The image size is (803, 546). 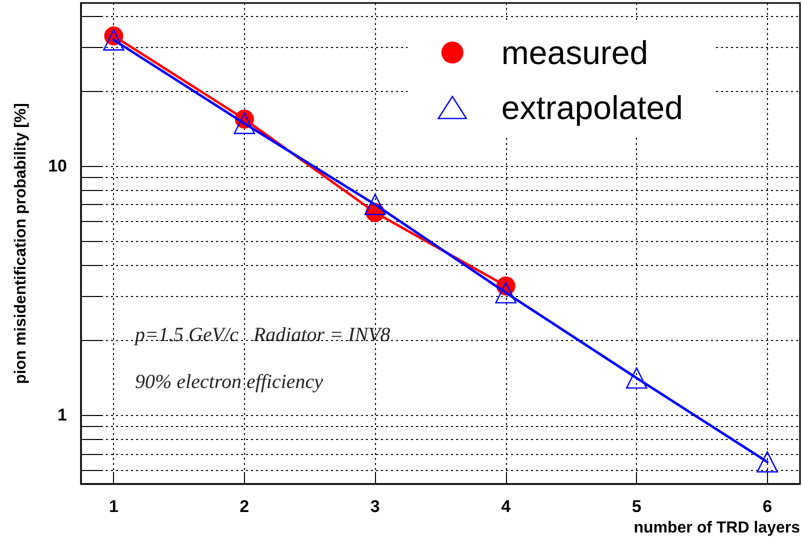 I want to click on legend-label: measured, so click(x=574, y=52).